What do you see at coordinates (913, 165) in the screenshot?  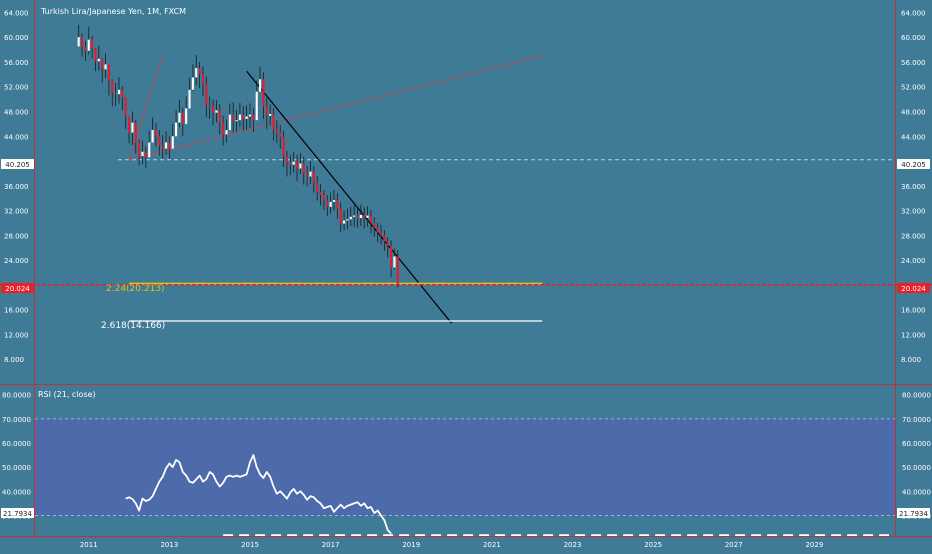 I see `level-price-badge-right: 40.205` at bounding box center [913, 165].